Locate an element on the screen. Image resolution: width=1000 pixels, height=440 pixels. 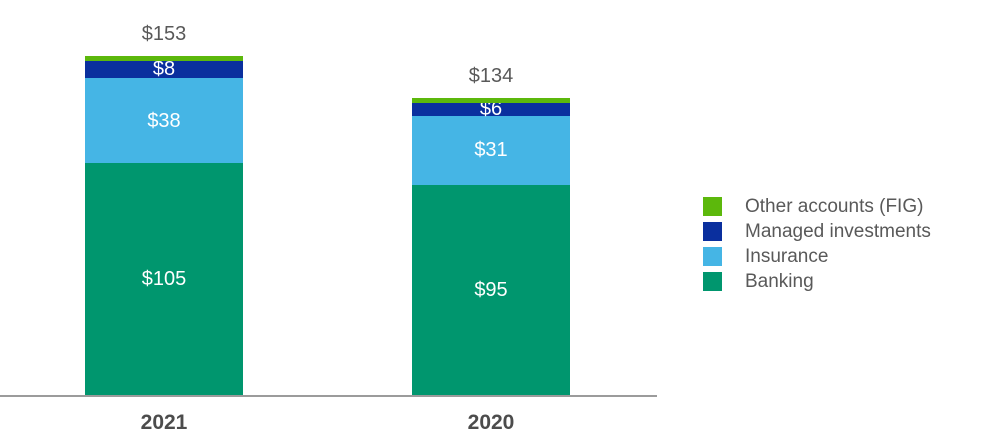
segment-banking-2020: $95 is located at coordinates (491, 290).